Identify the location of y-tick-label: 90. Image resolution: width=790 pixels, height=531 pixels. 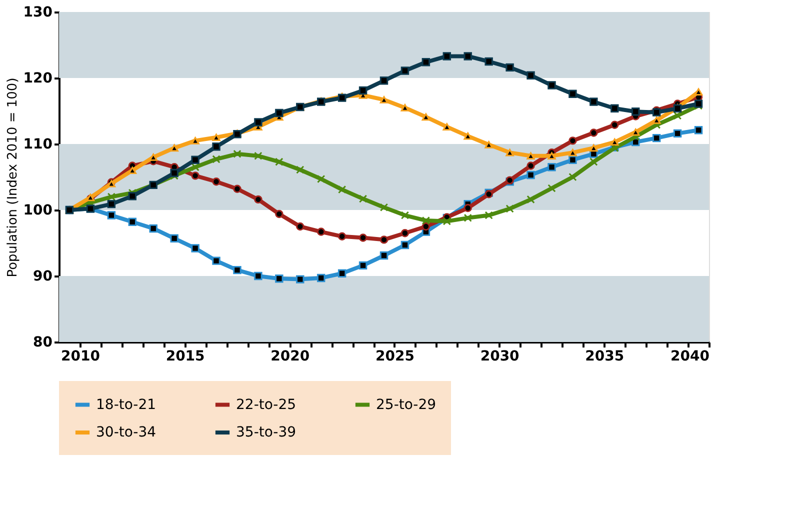
(43, 276).